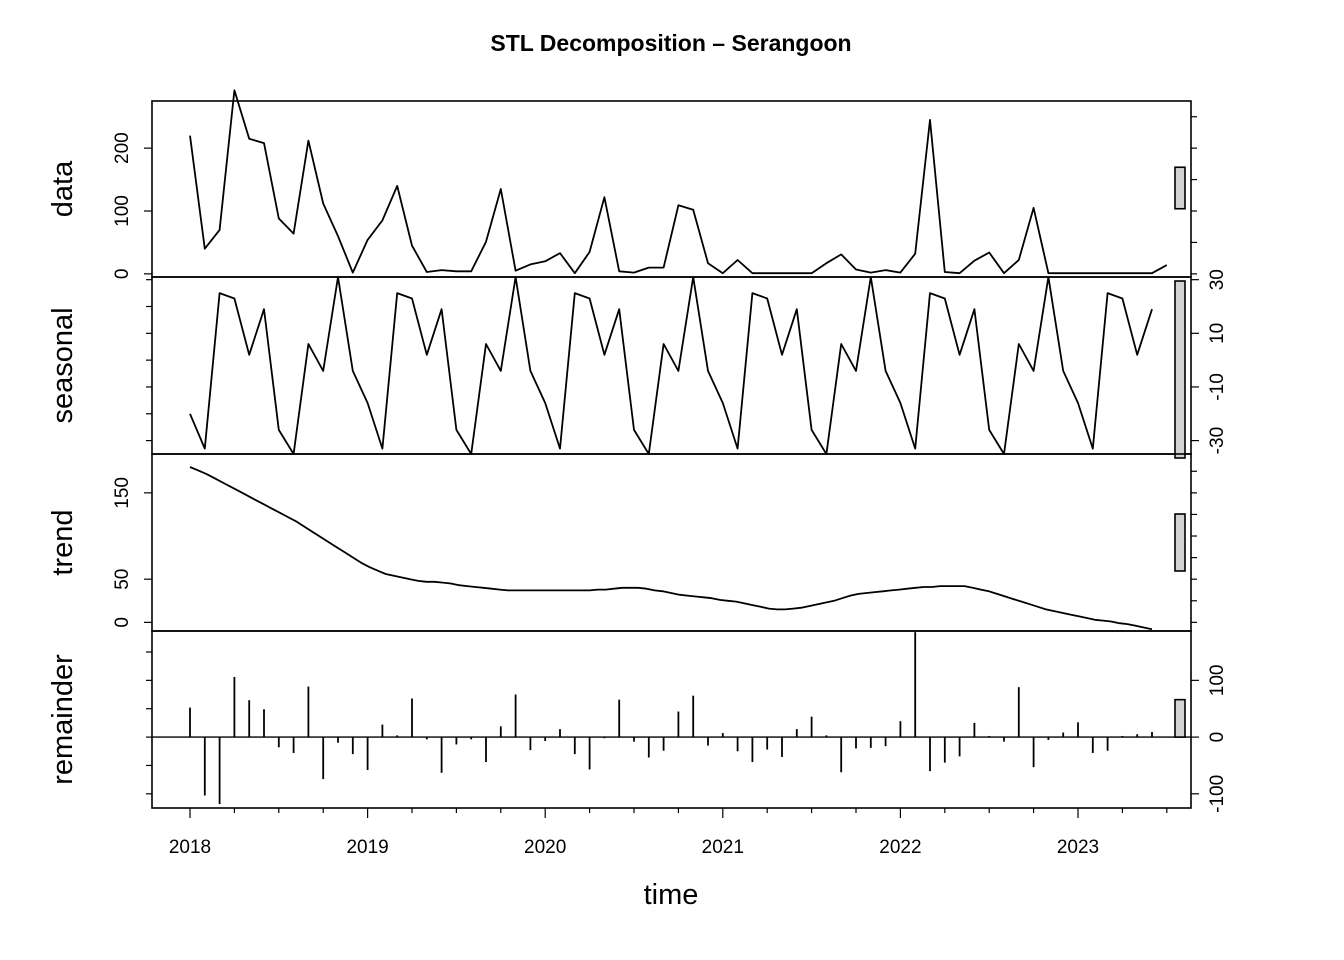 The width and height of the screenshot is (1344, 960). I want to click on panel-label-trend: trend, so click(63, 542).